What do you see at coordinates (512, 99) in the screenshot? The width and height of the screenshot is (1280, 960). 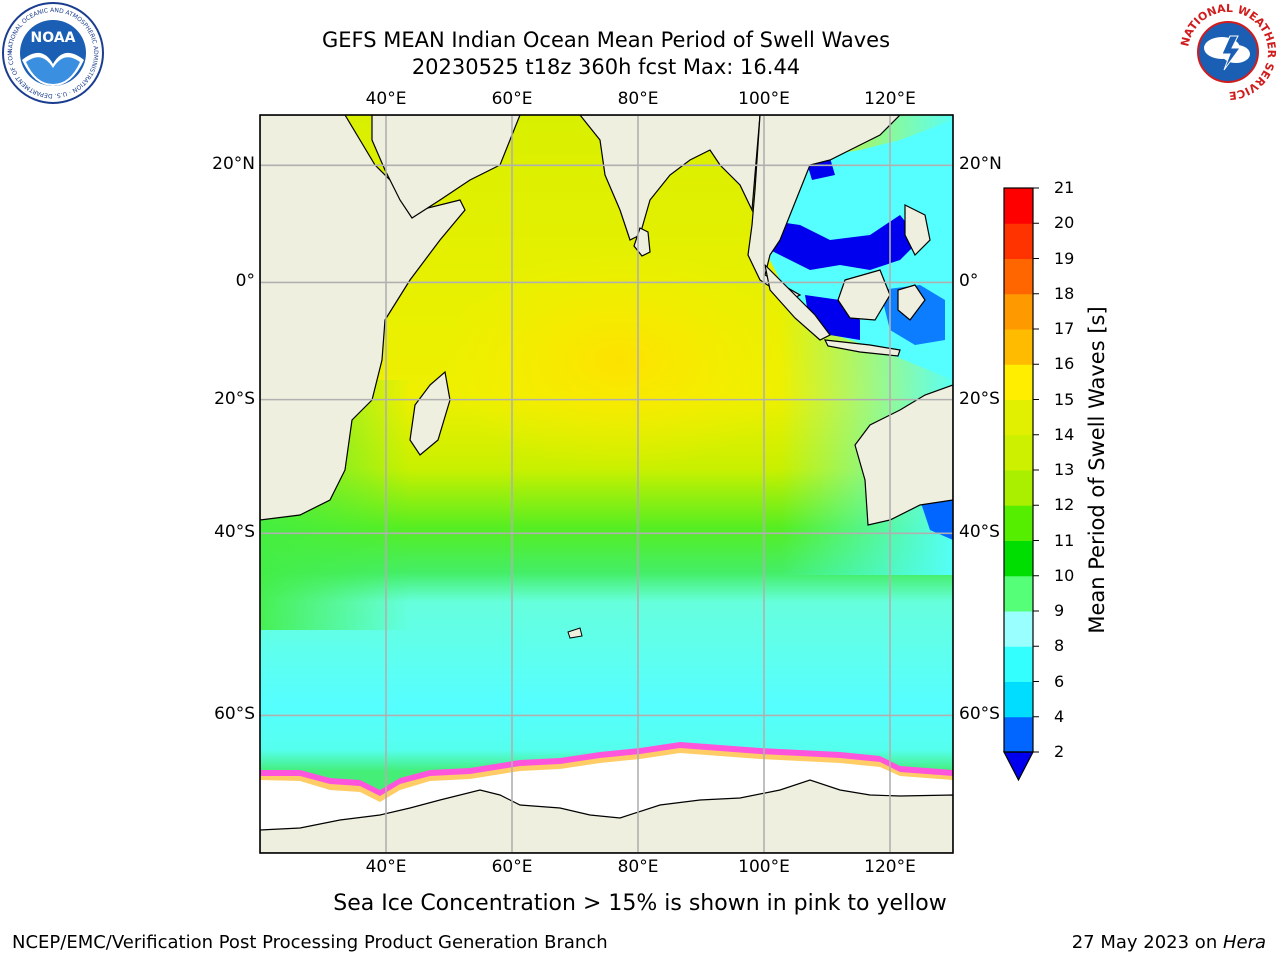 I see `lon-tick-top-60: 60°E` at bounding box center [512, 99].